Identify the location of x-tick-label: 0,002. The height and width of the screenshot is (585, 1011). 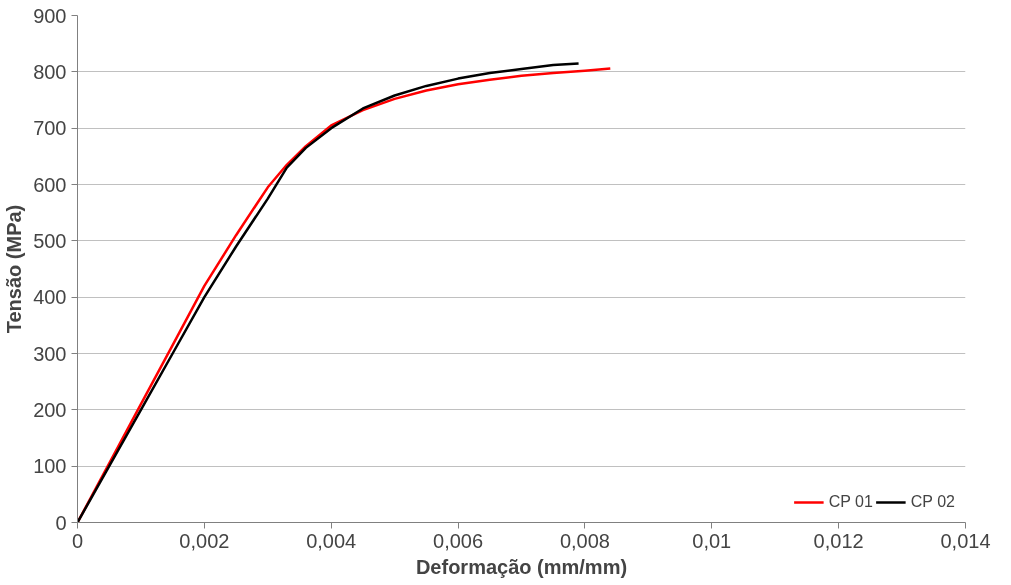
(204, 540).